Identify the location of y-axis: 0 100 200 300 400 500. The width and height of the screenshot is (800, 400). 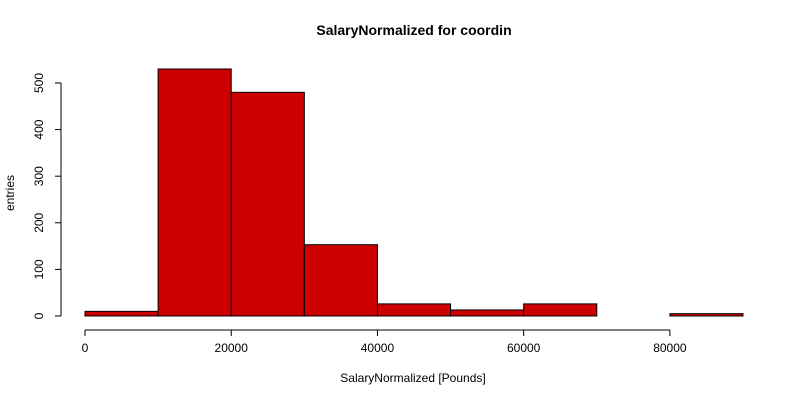
(47, 196).